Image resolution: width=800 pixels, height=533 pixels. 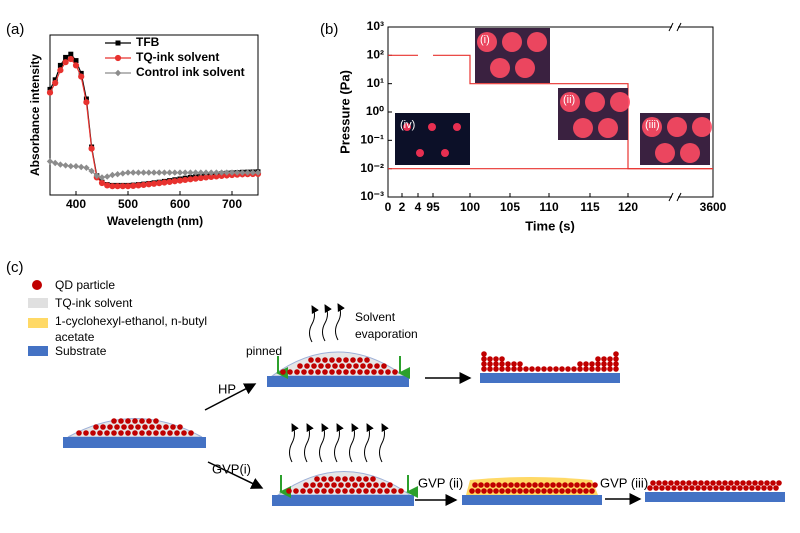 What do you see at coordinates (372, 140) in the screenshot?
I see `y-tick-label: 10⁻¹` at bounding box center [372, 140].